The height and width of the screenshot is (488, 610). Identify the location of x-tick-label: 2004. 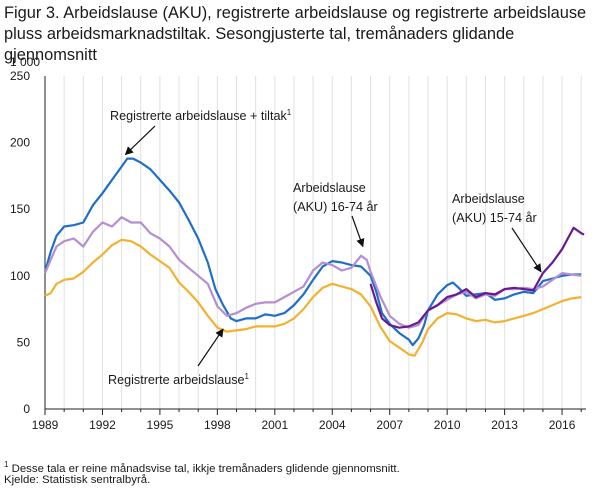
(332, 425).